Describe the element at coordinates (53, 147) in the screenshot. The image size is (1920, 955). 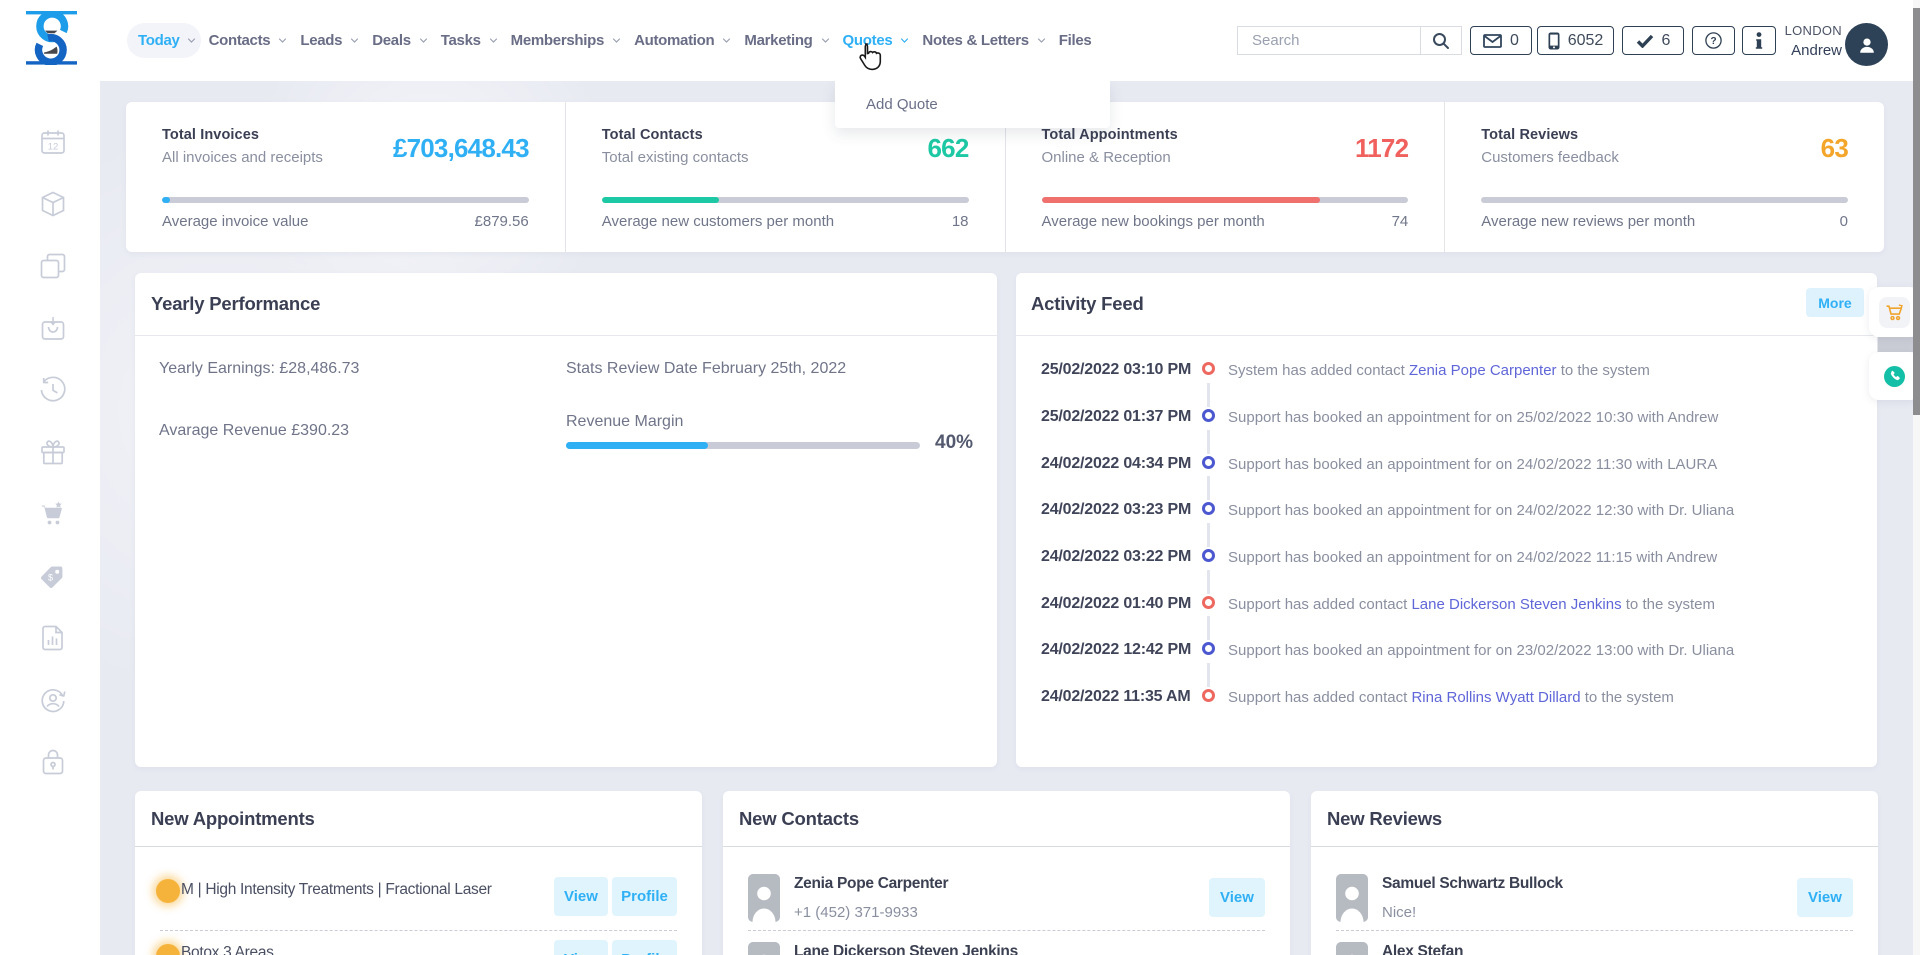
I see `svg-text: 12` at that location.